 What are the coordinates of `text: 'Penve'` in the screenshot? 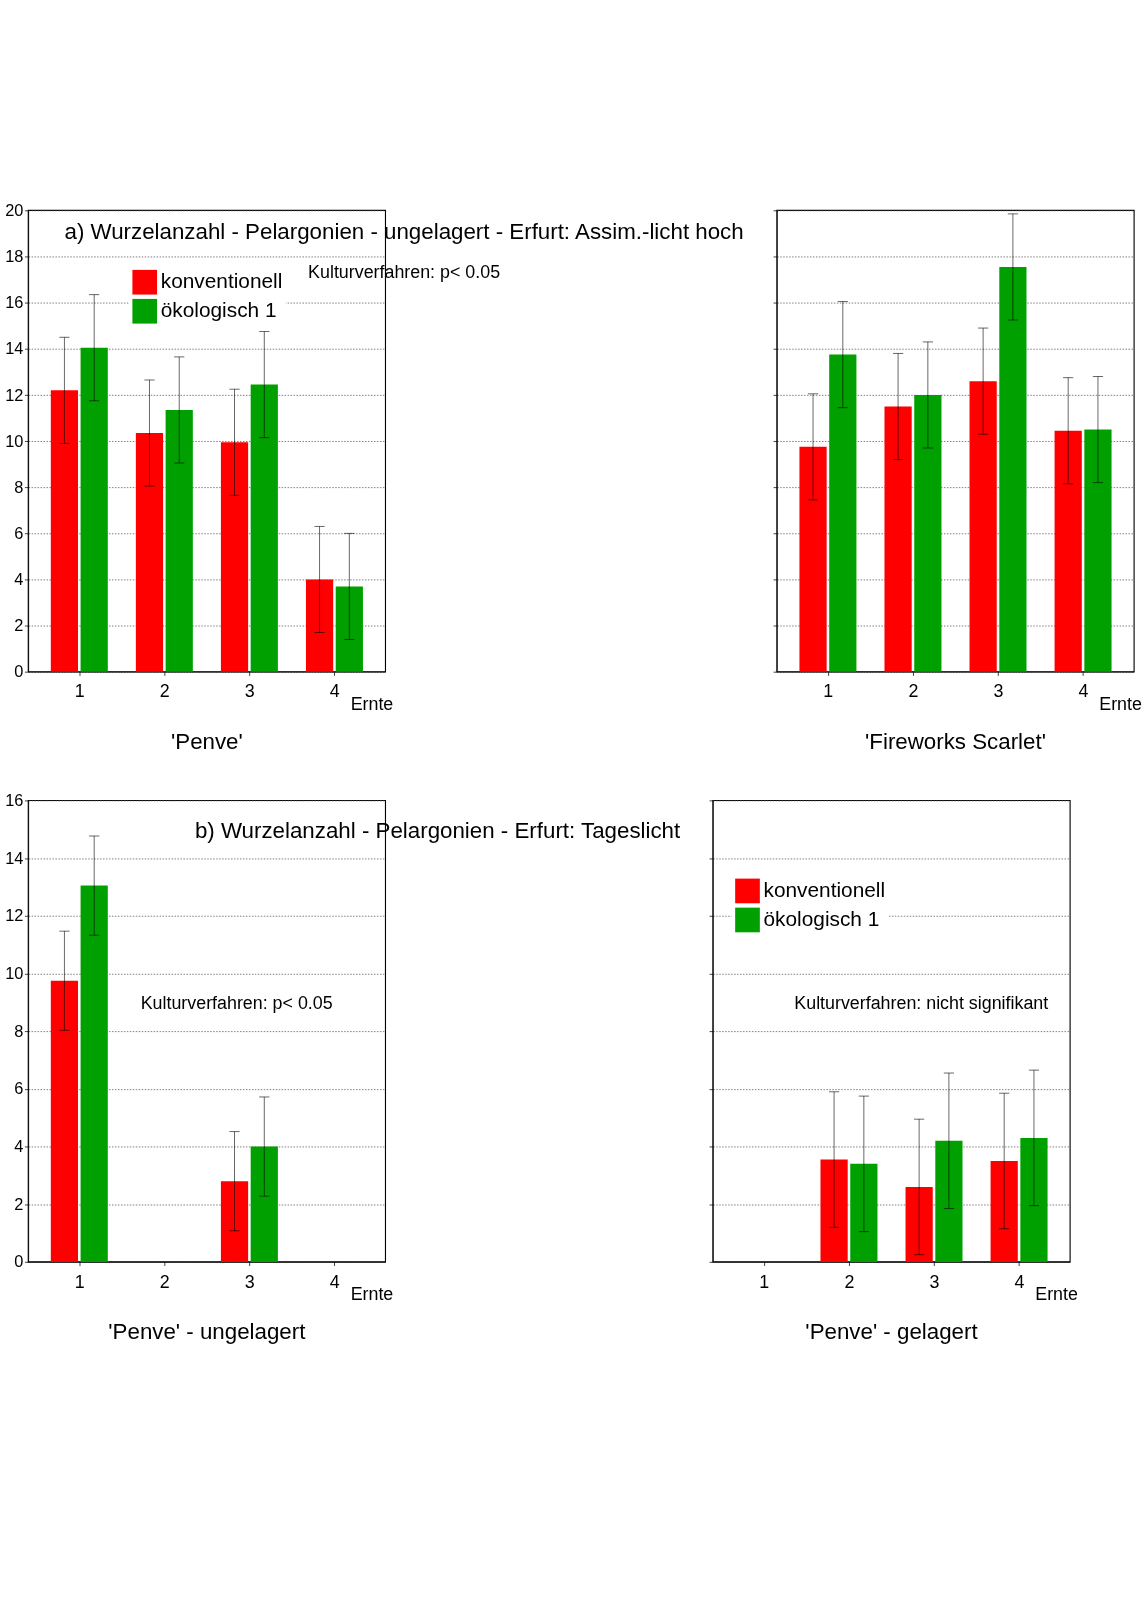 It's located at (206, 742).